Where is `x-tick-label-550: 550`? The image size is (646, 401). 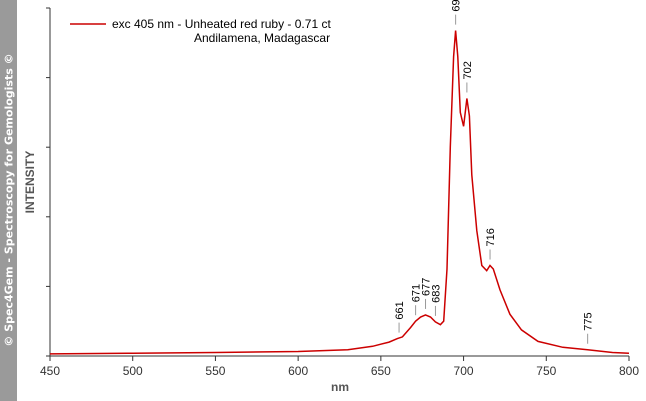
x-tick-label-550: 550 is located at coordinates (215, 371).